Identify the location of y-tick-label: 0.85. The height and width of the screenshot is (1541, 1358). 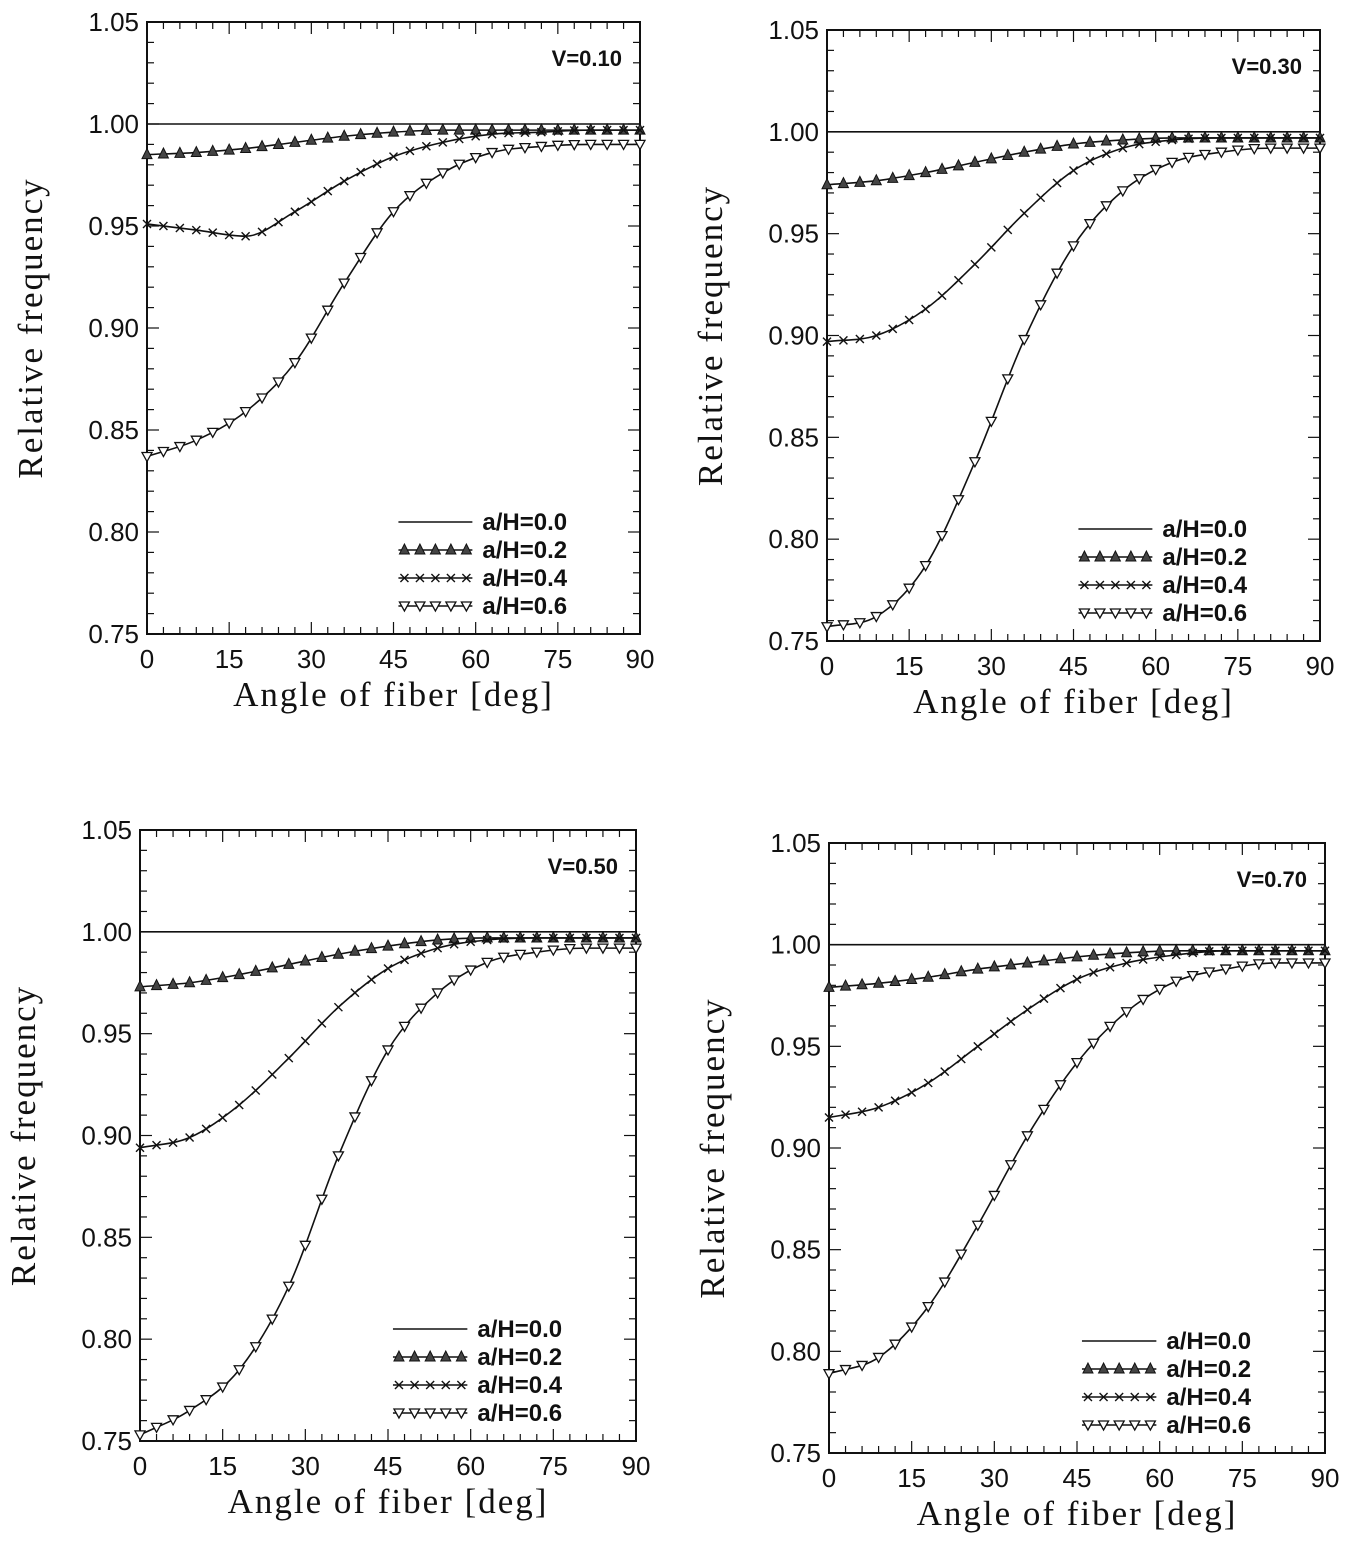
(793, 437).